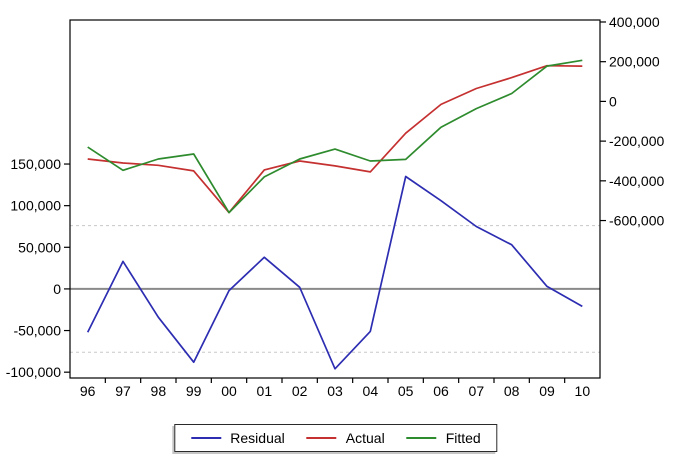 The image size is (681, 464). What do you see at coordinates (206, 438) in the screenshot?
I see `residual-line-swatch` at bounding box center [206, 438].